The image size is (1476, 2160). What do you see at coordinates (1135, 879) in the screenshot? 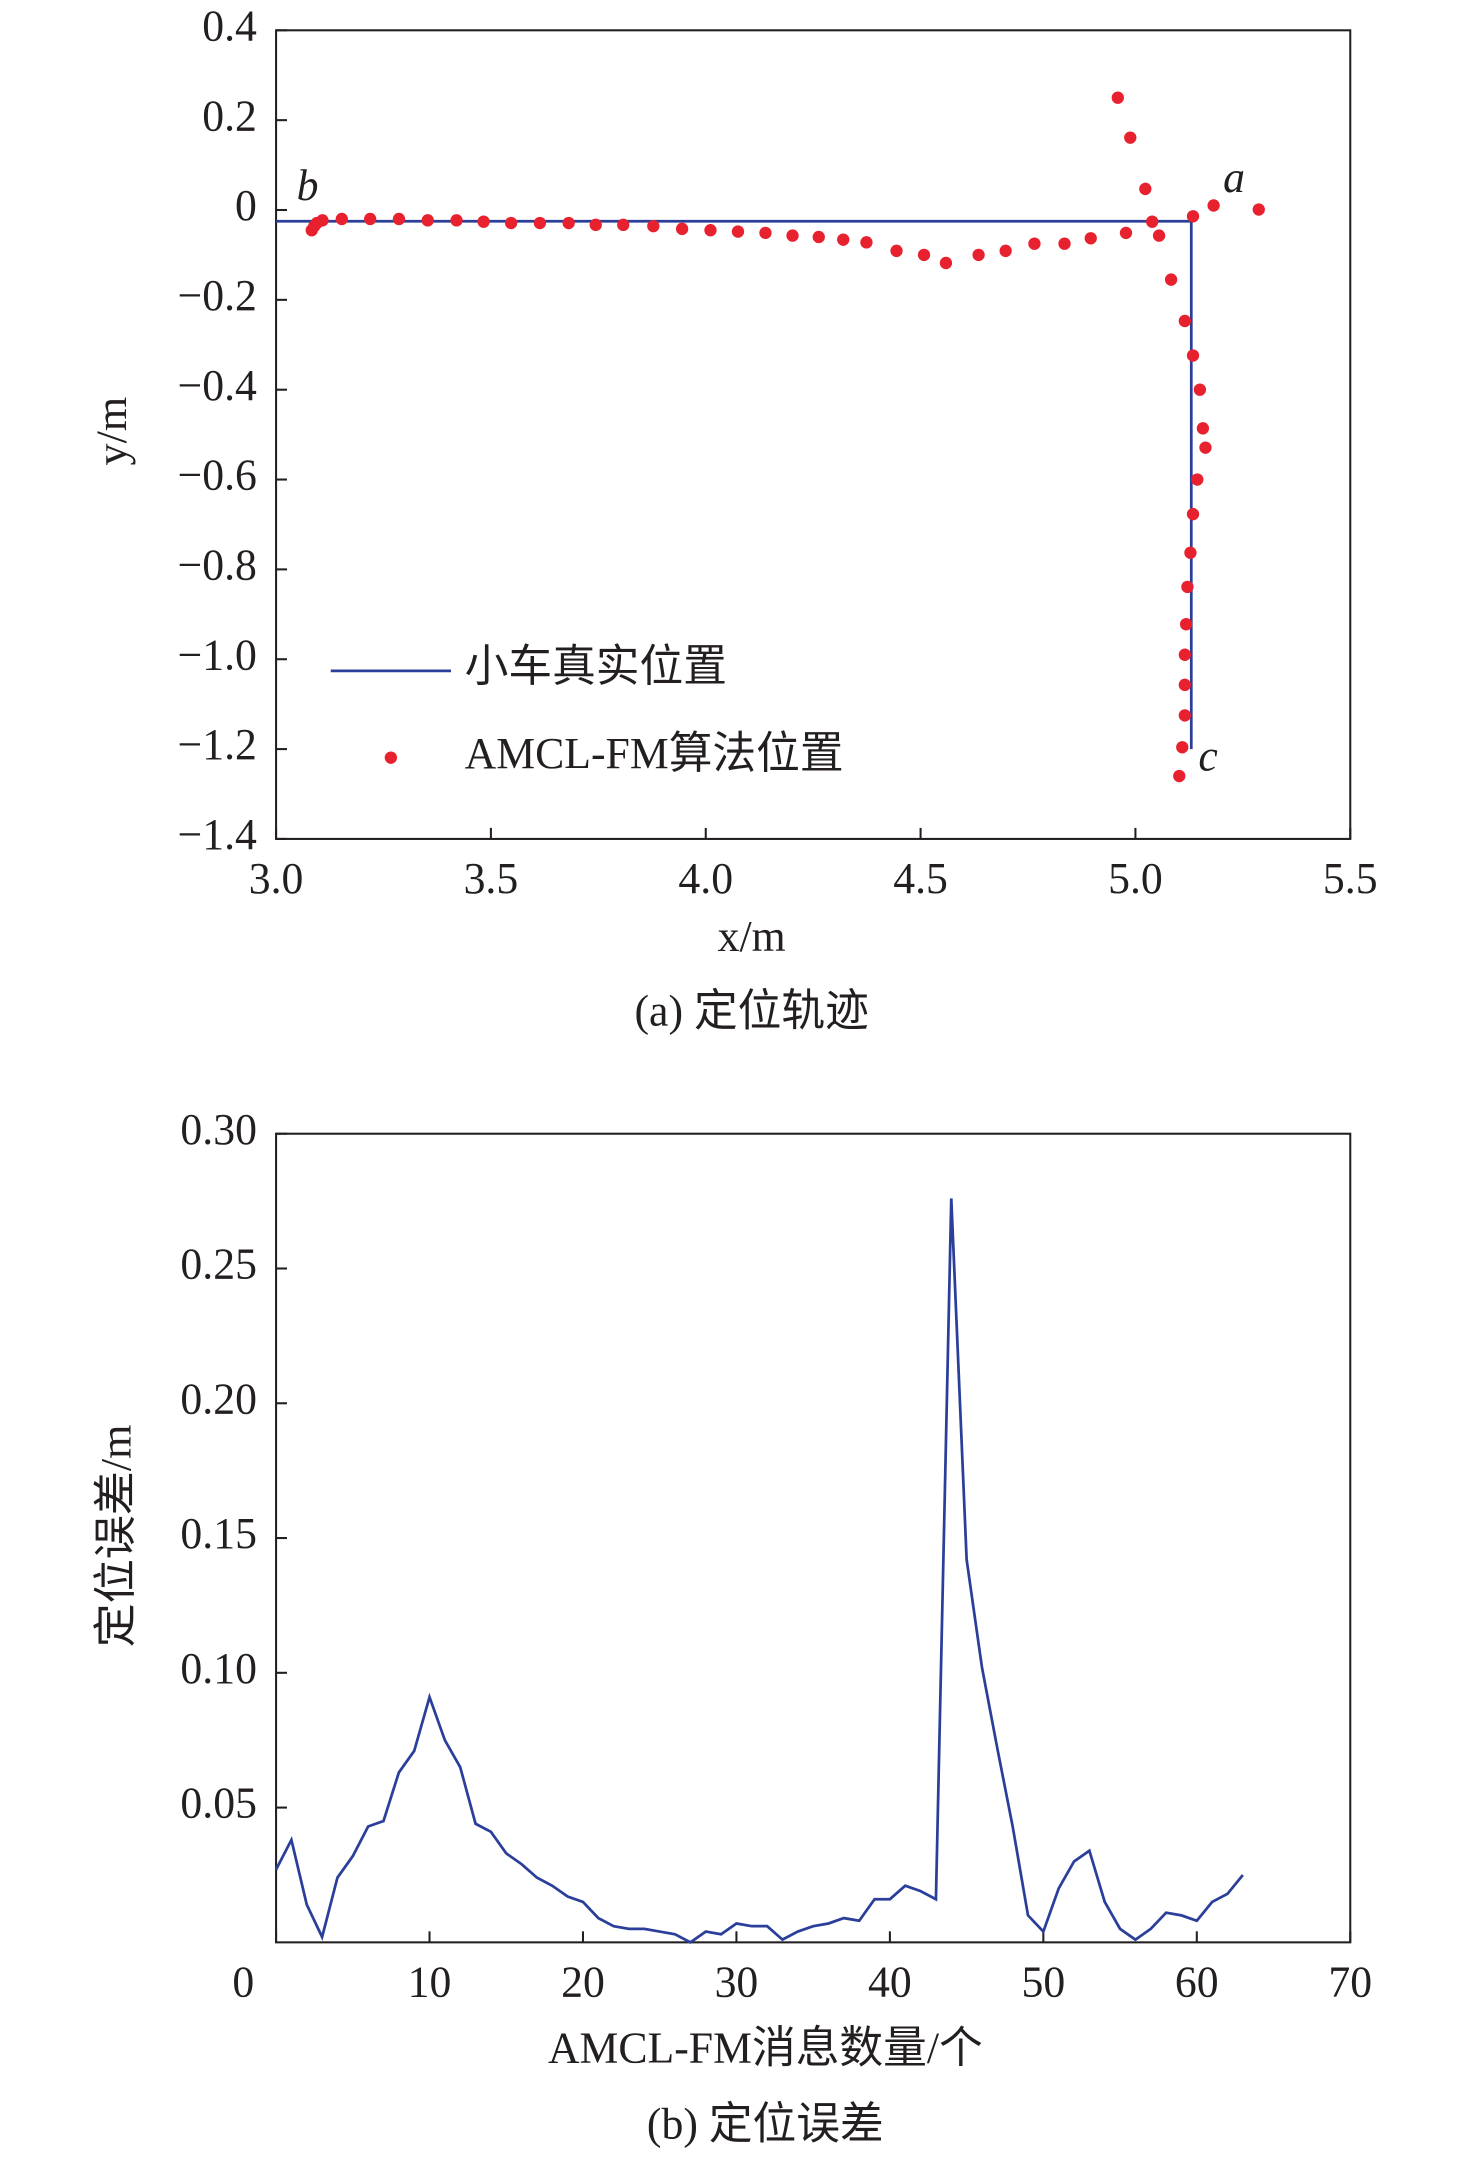
I see `x-tick-label: 5.0` at bounding box center [1135, 879].